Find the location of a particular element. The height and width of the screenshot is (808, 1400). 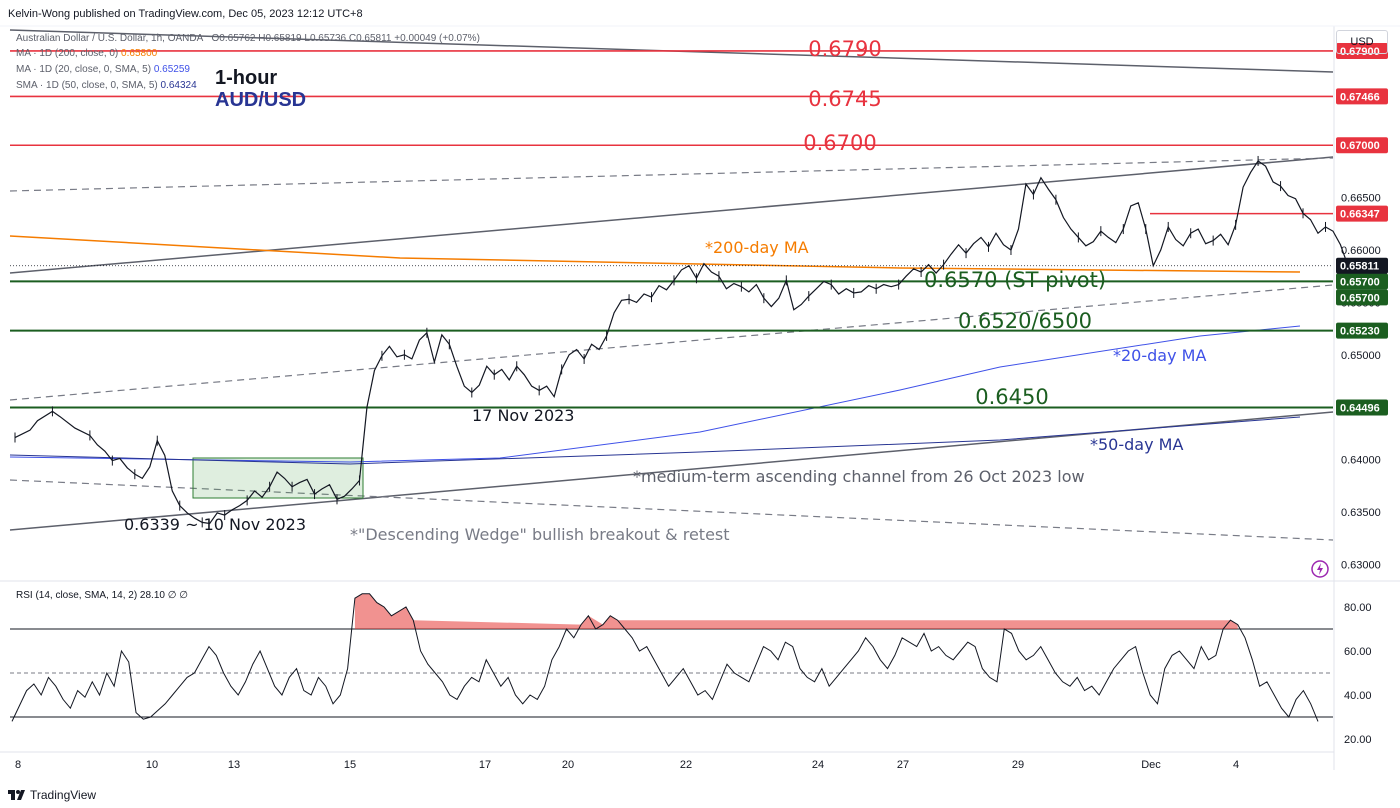

wedge-lower-dashed-line is located at coordinates (671, 510).